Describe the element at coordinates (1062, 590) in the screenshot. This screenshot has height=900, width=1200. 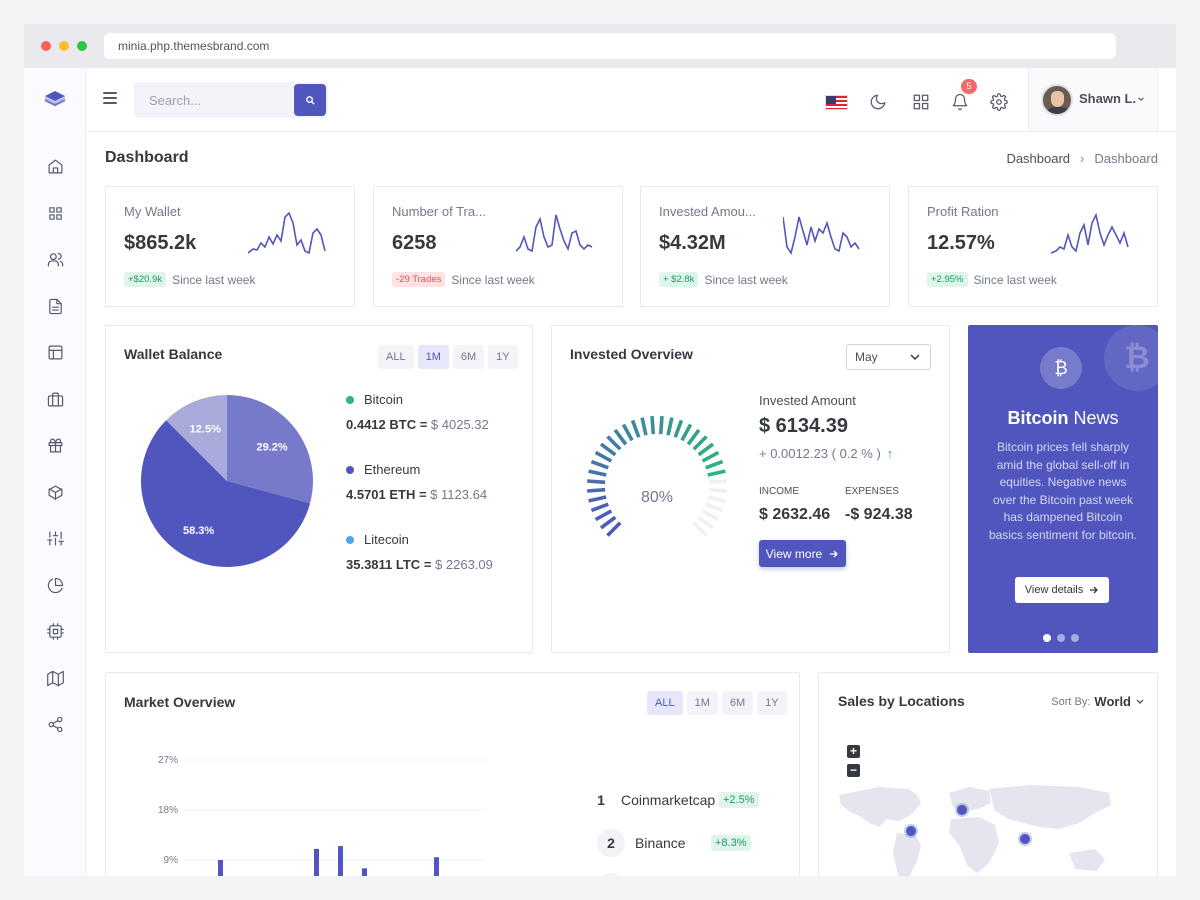
I see `view-details-button: View details` at that location.